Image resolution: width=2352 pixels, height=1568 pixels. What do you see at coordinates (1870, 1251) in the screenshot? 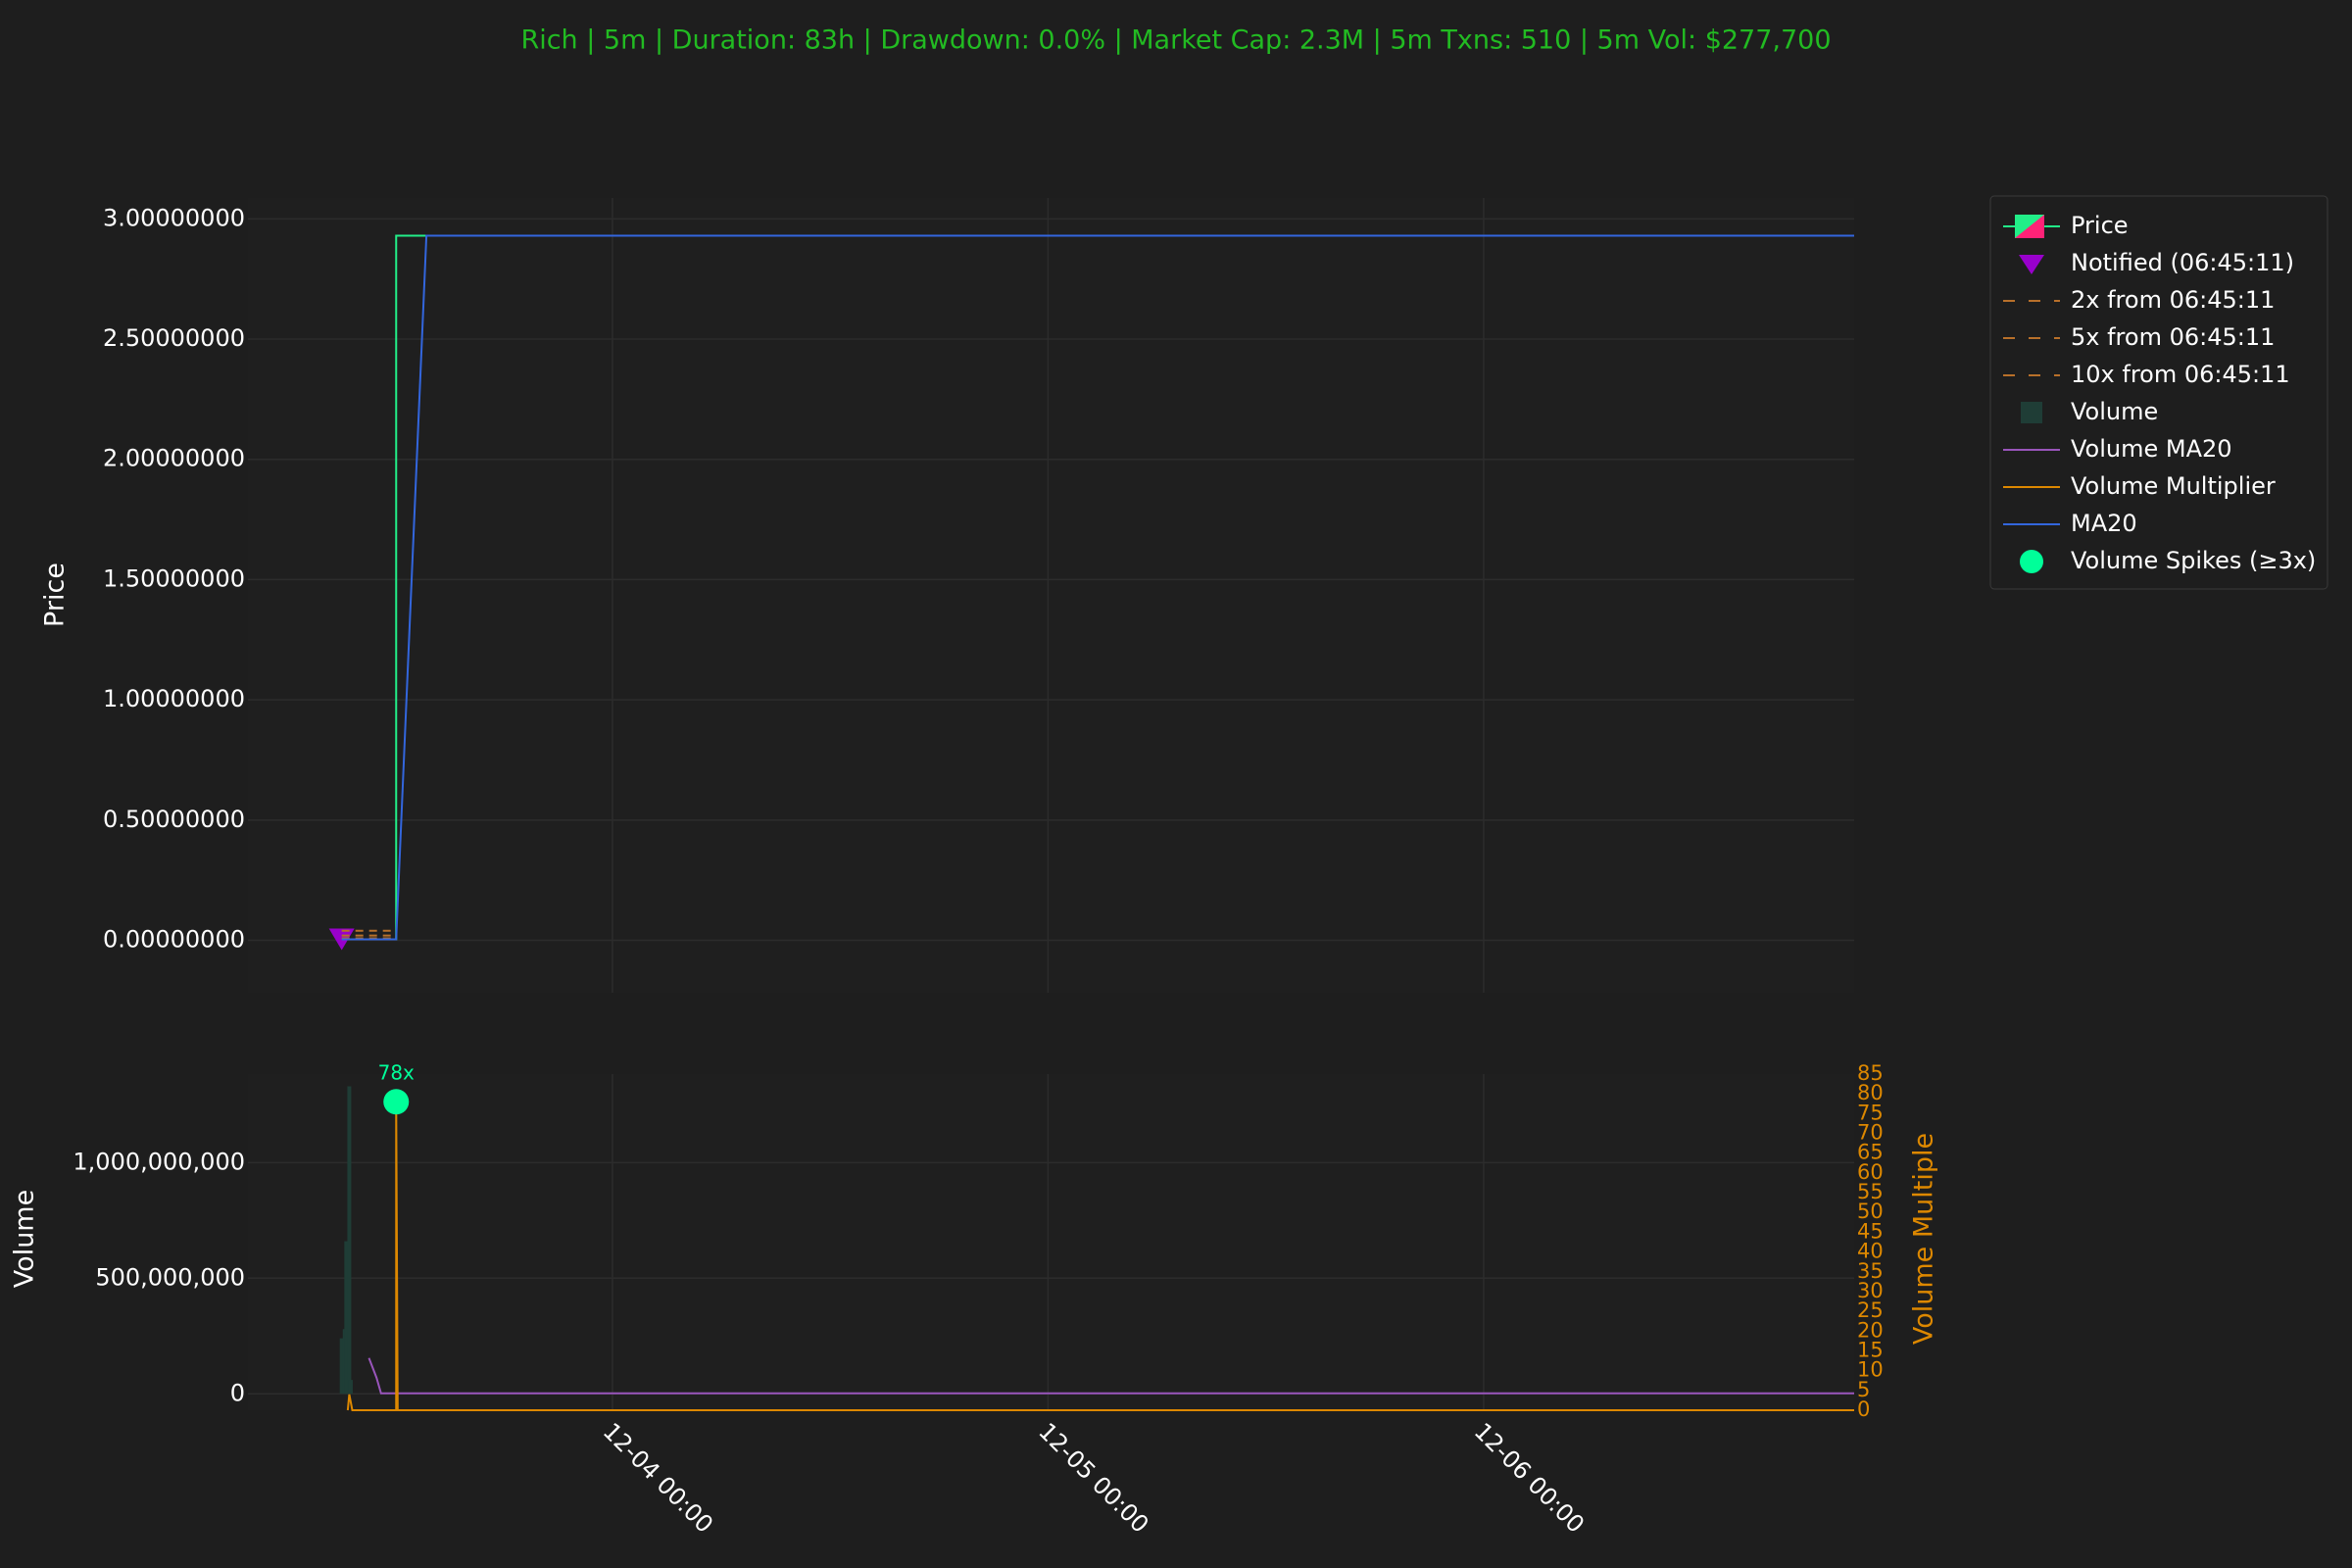
I see `y2-tick-label: 40` at bounding box center [1870, 1251].